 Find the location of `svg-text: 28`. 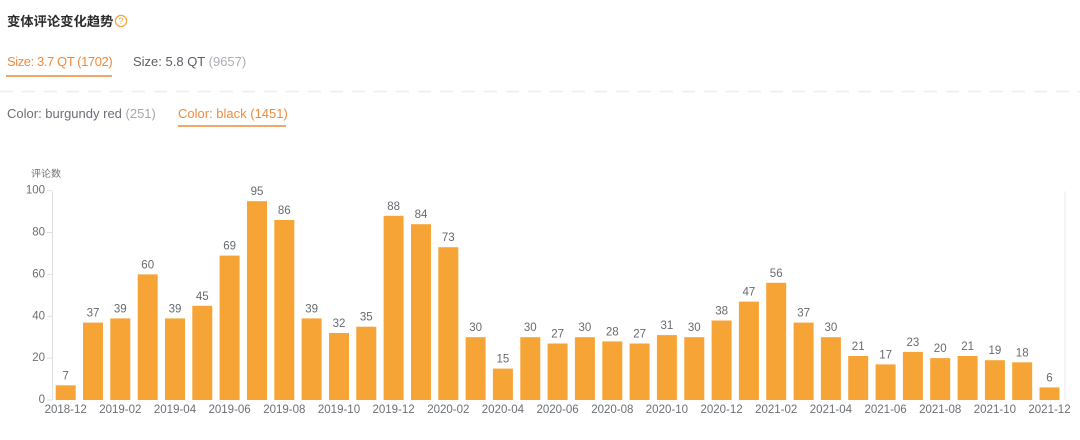

svg-text: 28 is located at coordinates (612, 332).